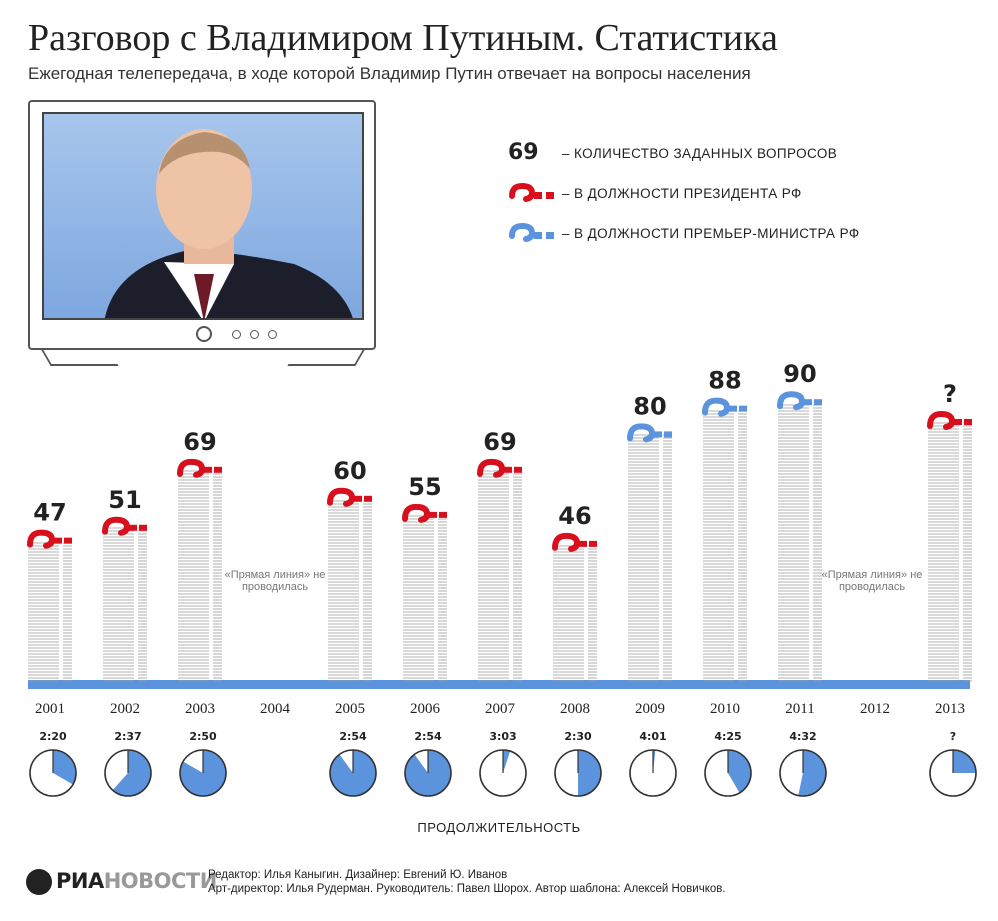 The image size is (998, 921). I want to click on year-label: 2008, so click(575, 709).